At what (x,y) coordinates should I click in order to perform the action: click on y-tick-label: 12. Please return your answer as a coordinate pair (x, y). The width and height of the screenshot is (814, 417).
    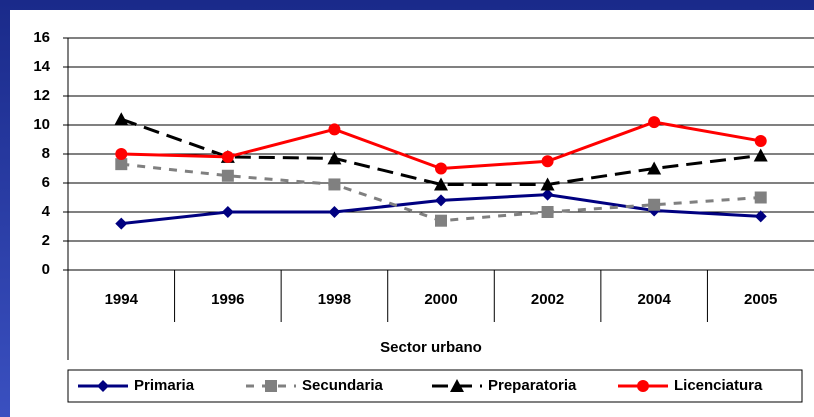
    Looking at the image, I should click on (41, 95).